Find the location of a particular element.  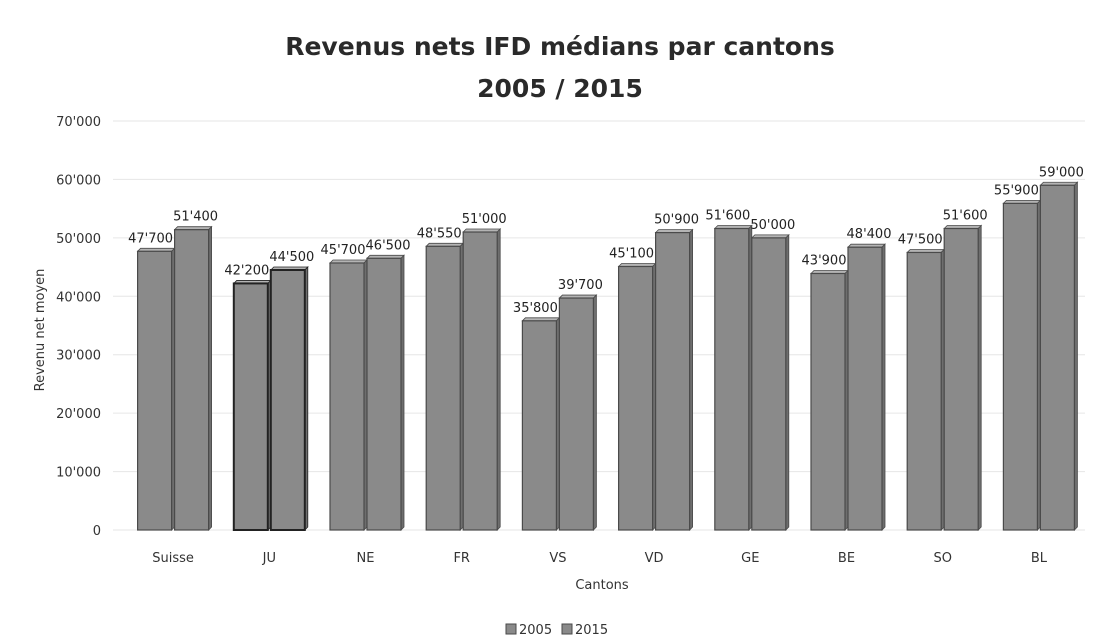

data-label: 46'500 is located at coordinates (388, 245).